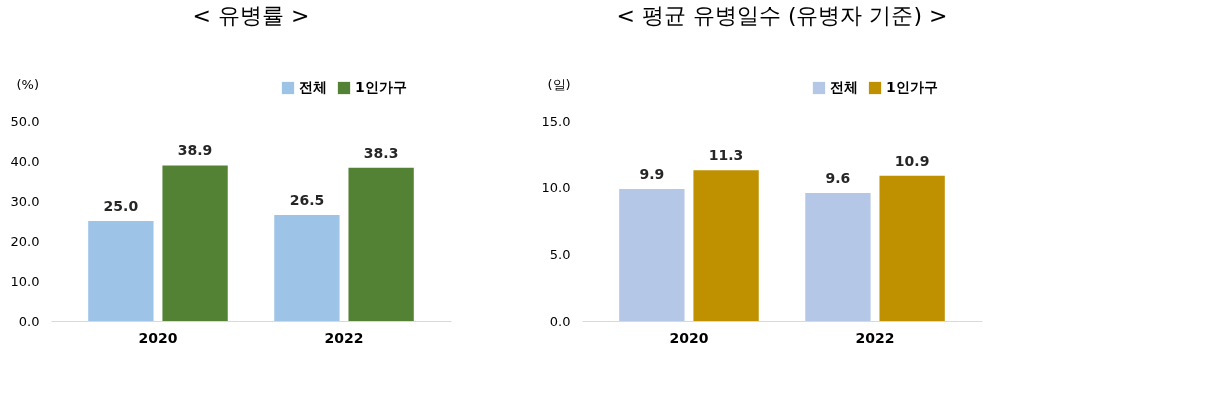 This screenshot has height=403, width=1220. Describe the element at coordinates (838, 178) in the screenshot. I see `data-label: 9.6` at that location.